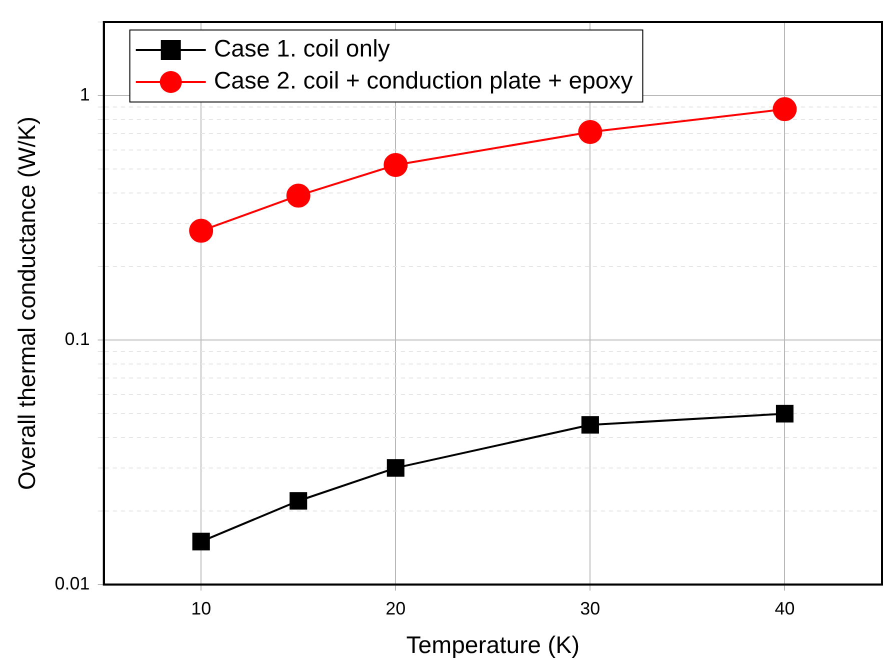 The width and height of the screenshot is (895, 669). I want to click on x-tick-label: 20, so click(396, 608).